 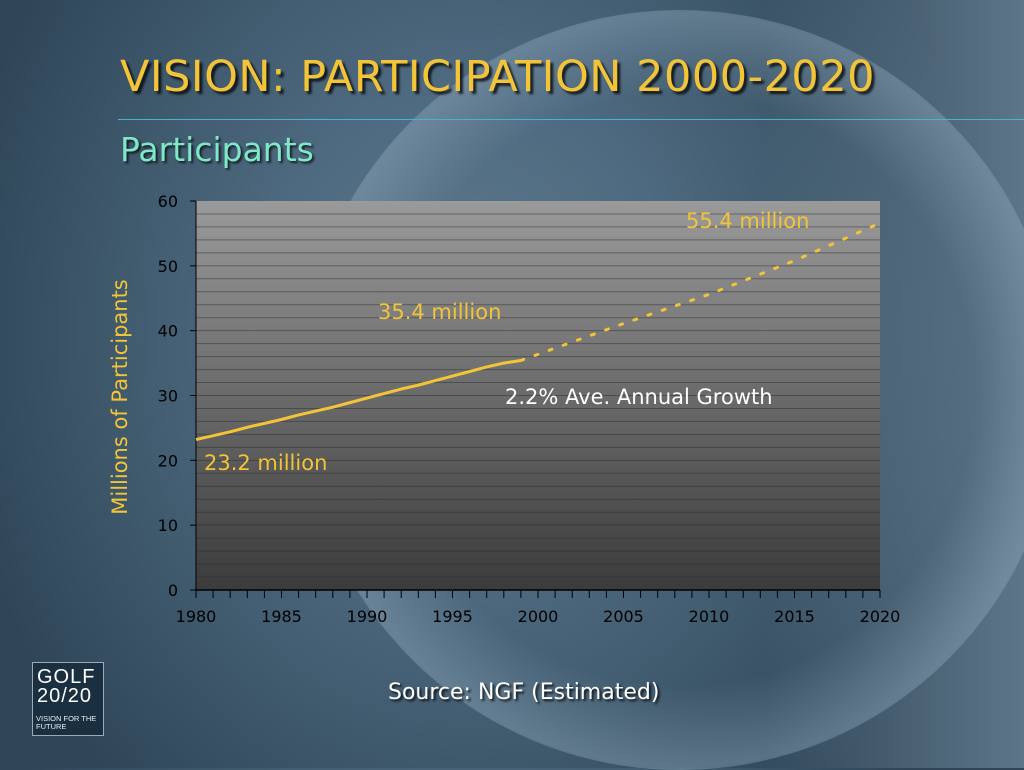 I want to click on y-tick-label: 30, so click(x=168, y=396).